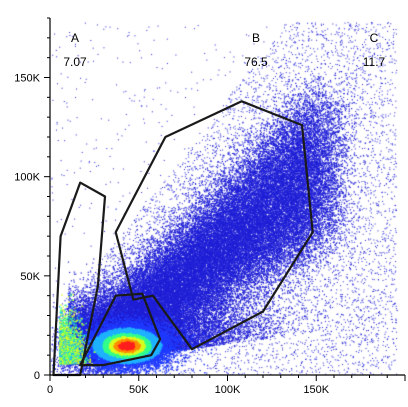  What do you see at coordinates (224, 50) in the screenshot?
I see `gate-labels: A 7.07 B 76.5 C 11.7` at bounding box center [224, 50].